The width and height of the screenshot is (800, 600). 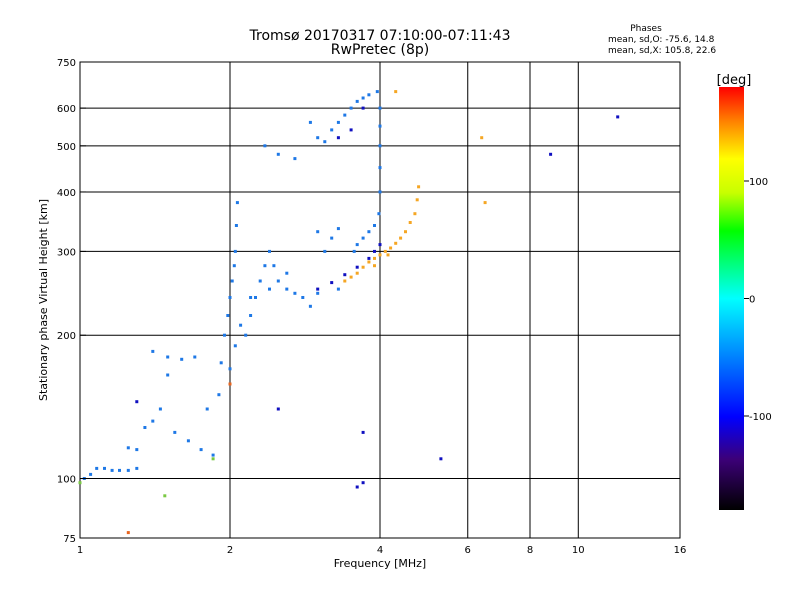 I want to click on x-tick-label-5: 10, so click(x=578, y=550).